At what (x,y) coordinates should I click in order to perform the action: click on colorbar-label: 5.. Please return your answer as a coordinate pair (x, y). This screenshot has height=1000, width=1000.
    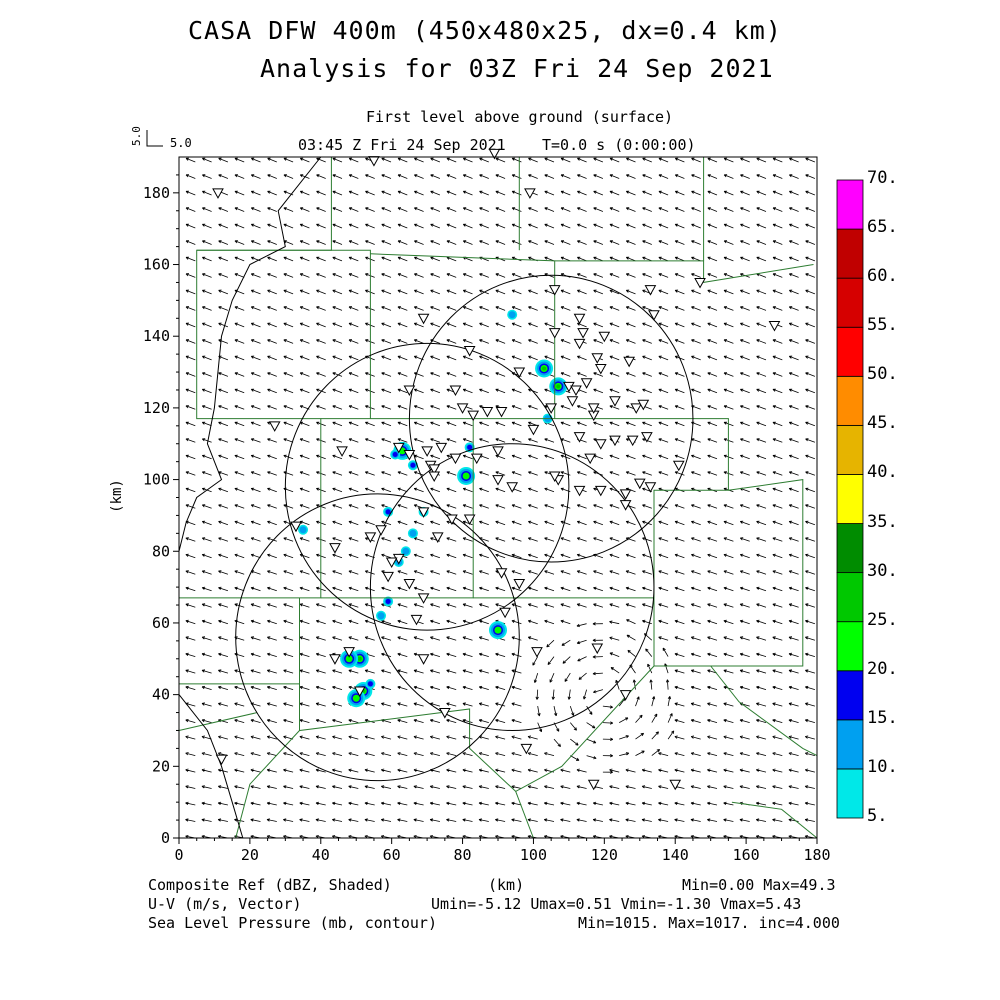
    Looking at the image, I should click on (877, 816).